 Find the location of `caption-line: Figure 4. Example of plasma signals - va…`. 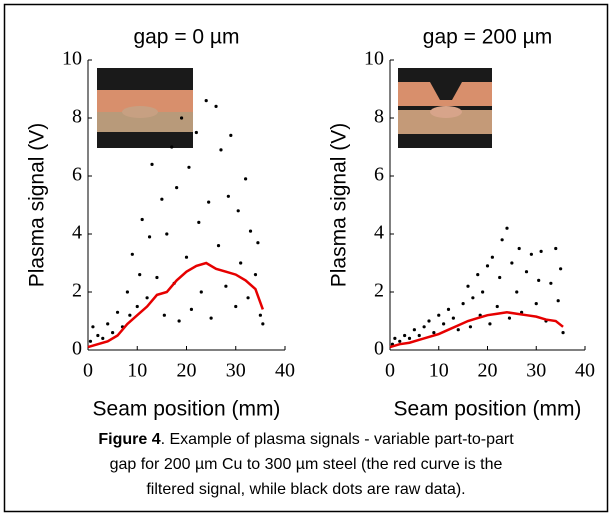

caption-line: Figure 4. Example of plasma signals - va… is located at coordinates (306, 439).